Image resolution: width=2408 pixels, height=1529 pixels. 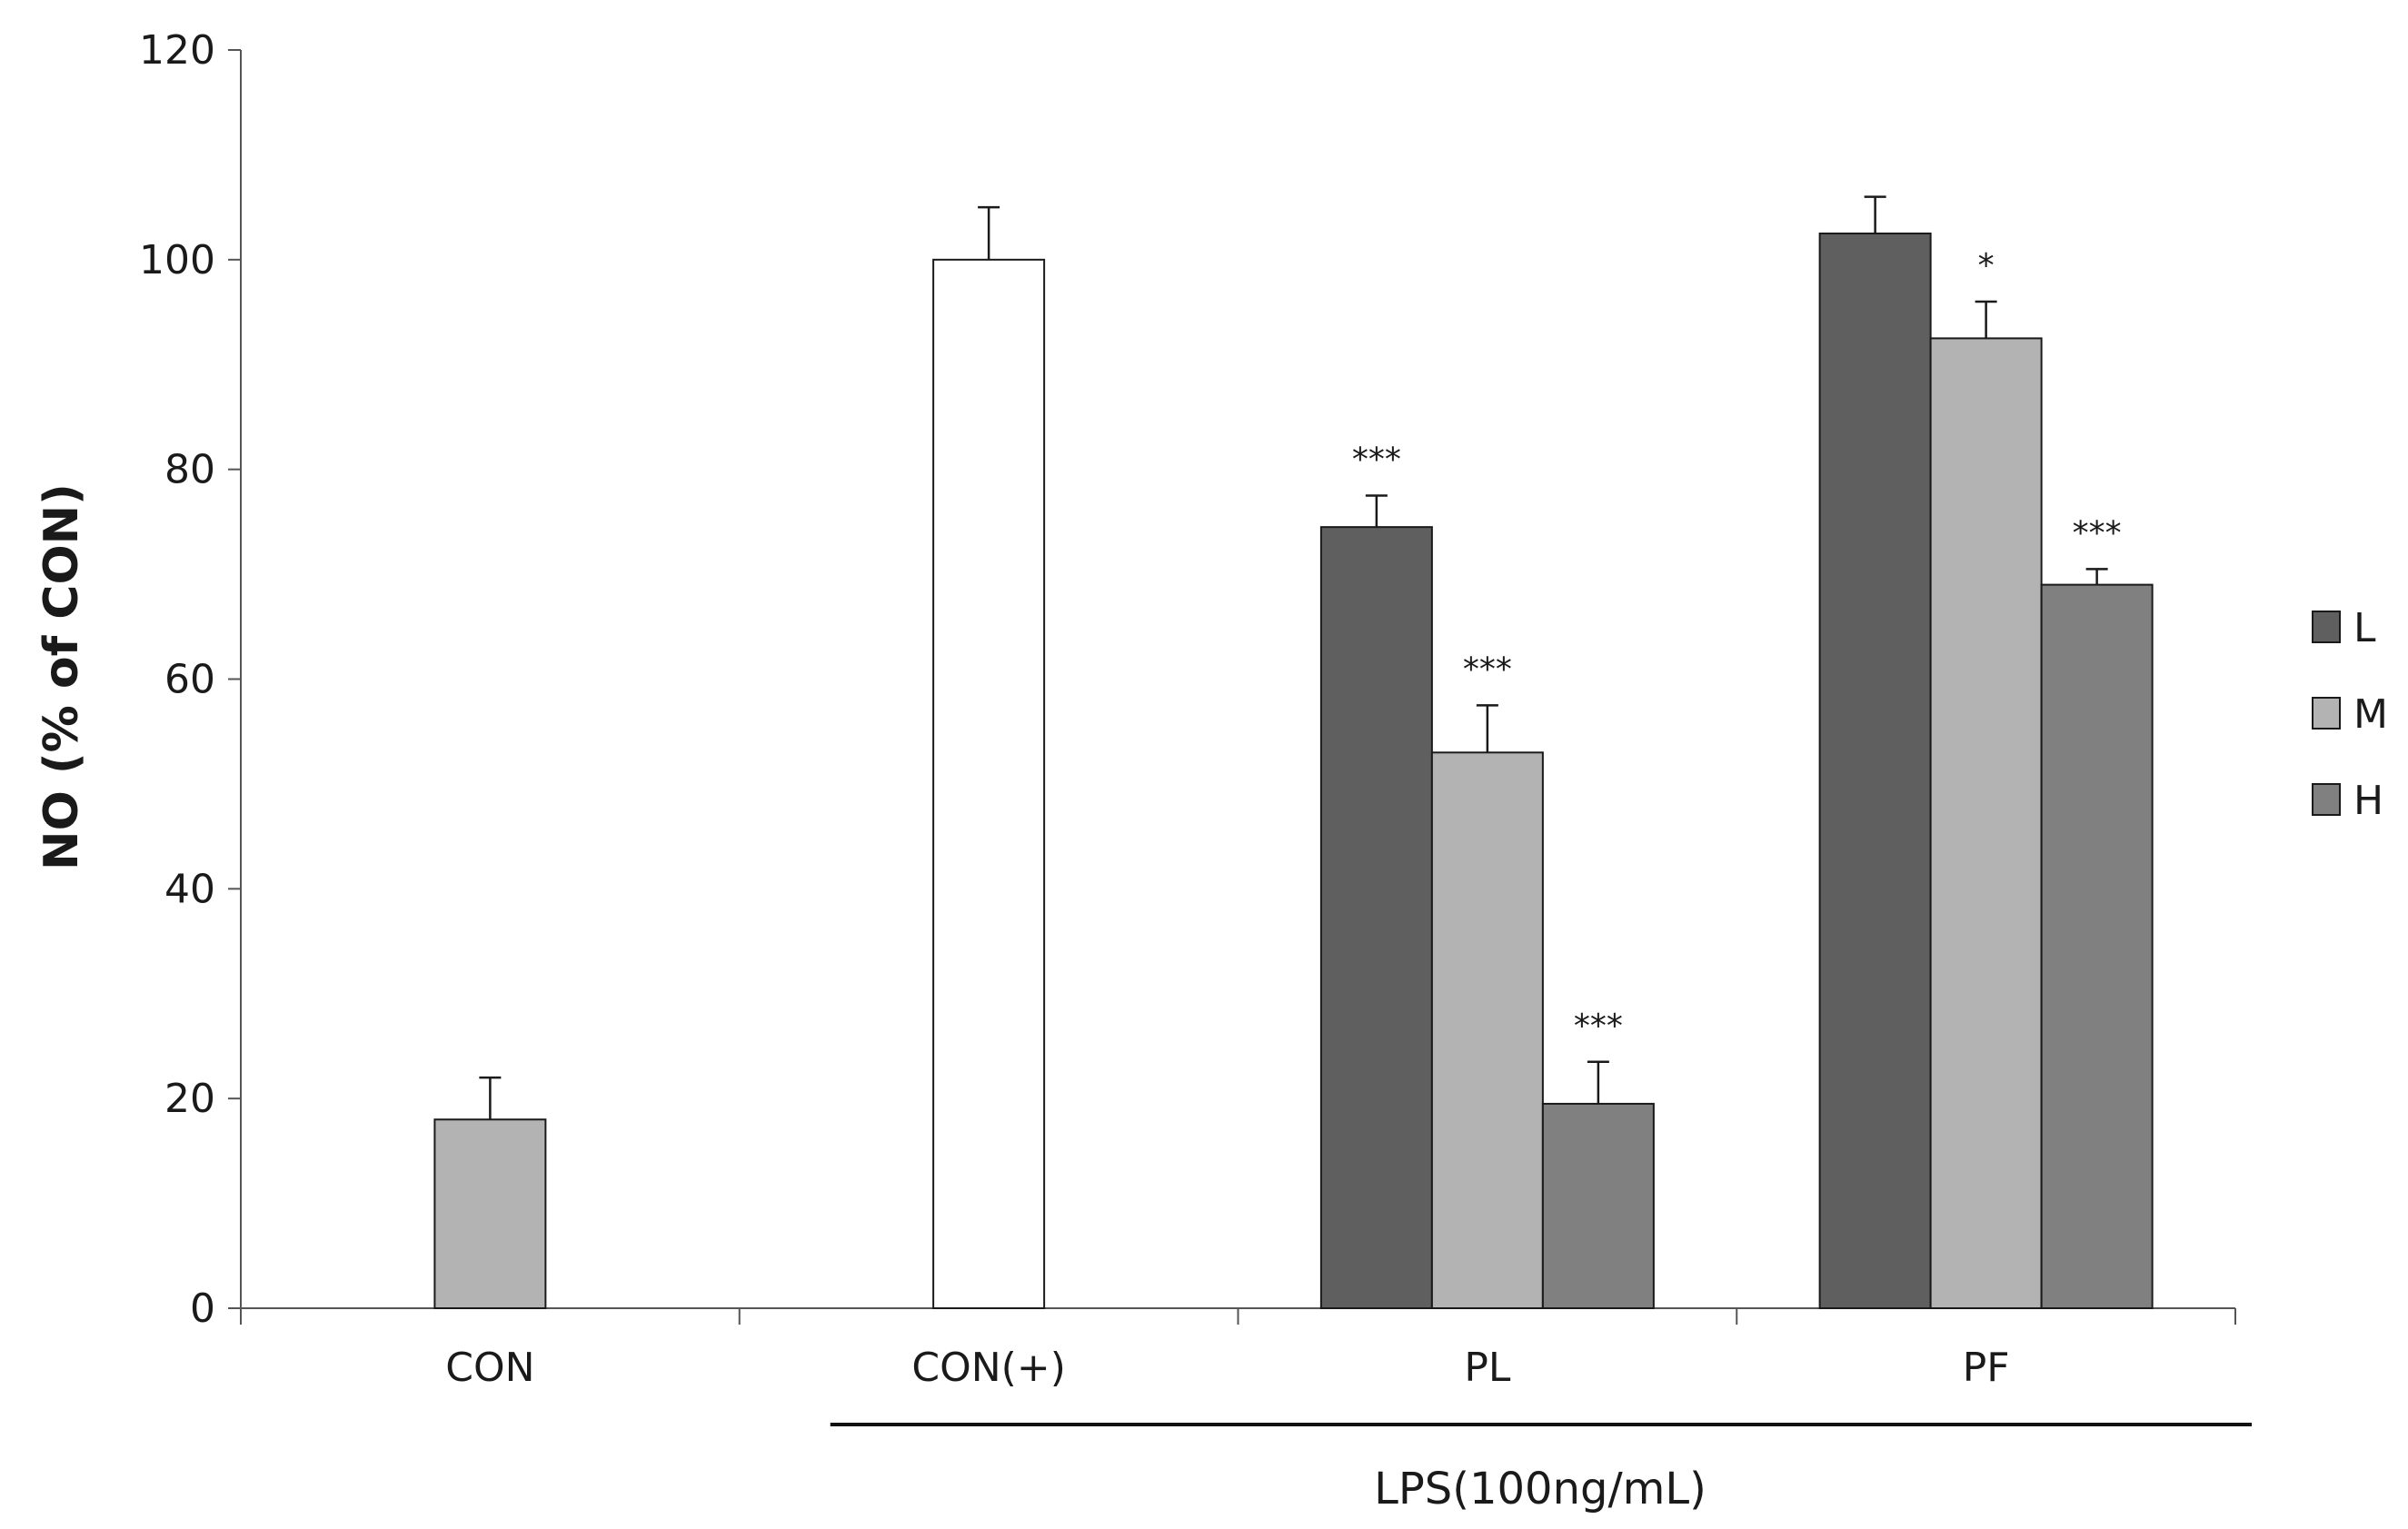 I want to click on legend-label: L, so click(x=2365, y=628).